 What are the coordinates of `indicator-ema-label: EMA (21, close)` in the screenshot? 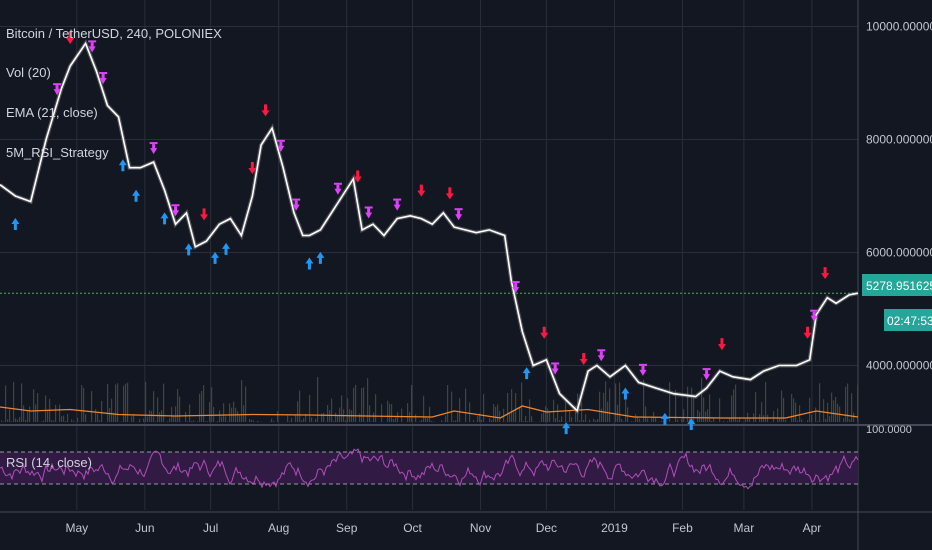 It's located at (52, 112).